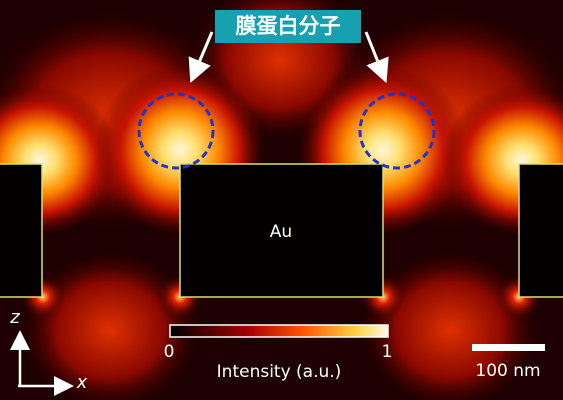 The height and width of the screenshot is (400, 563). I want to click on material-label: Au, so click(281, 232).